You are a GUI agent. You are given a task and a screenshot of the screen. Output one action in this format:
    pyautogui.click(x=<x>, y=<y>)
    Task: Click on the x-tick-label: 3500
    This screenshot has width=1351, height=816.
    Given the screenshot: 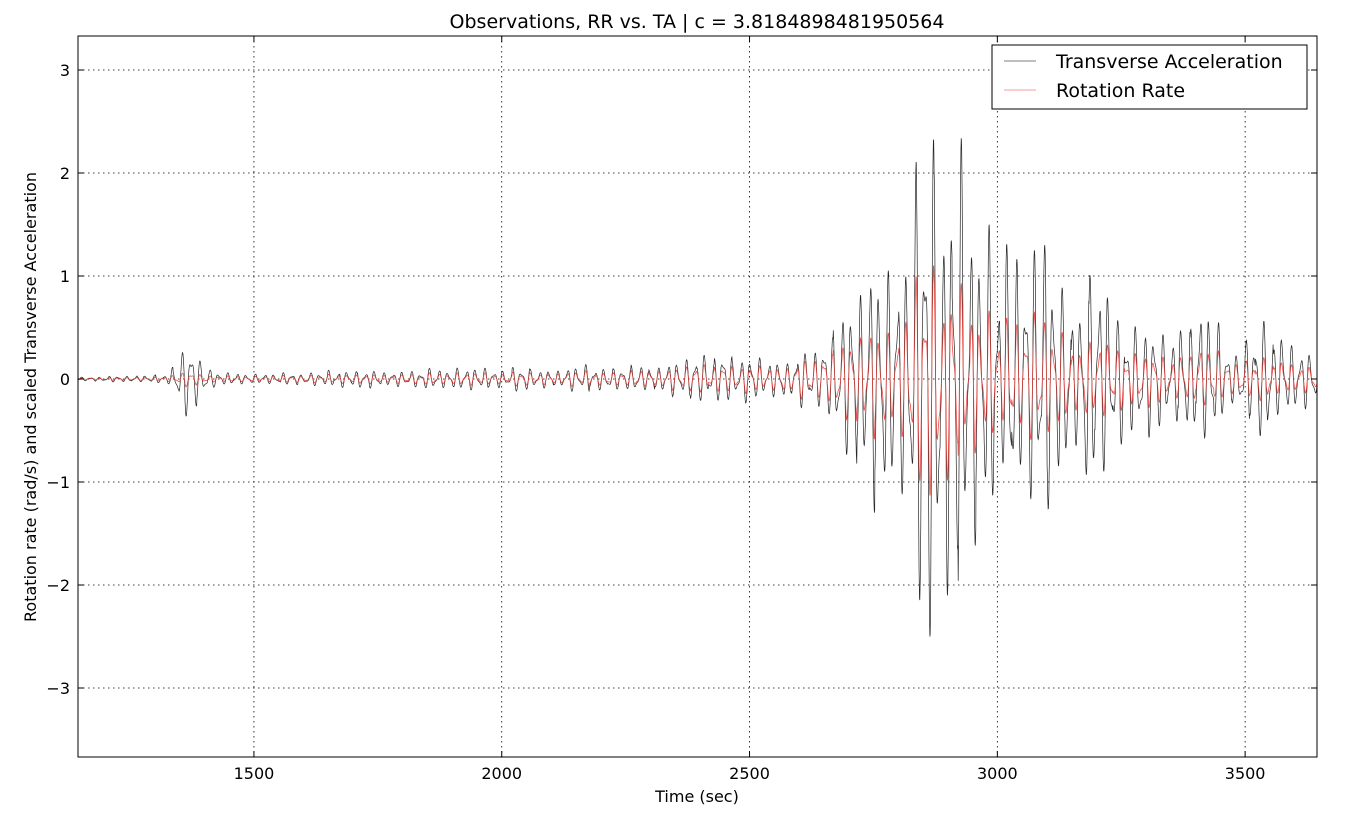 What is the action you would take?
    pyautogui.click(x=1245, y=773)
    